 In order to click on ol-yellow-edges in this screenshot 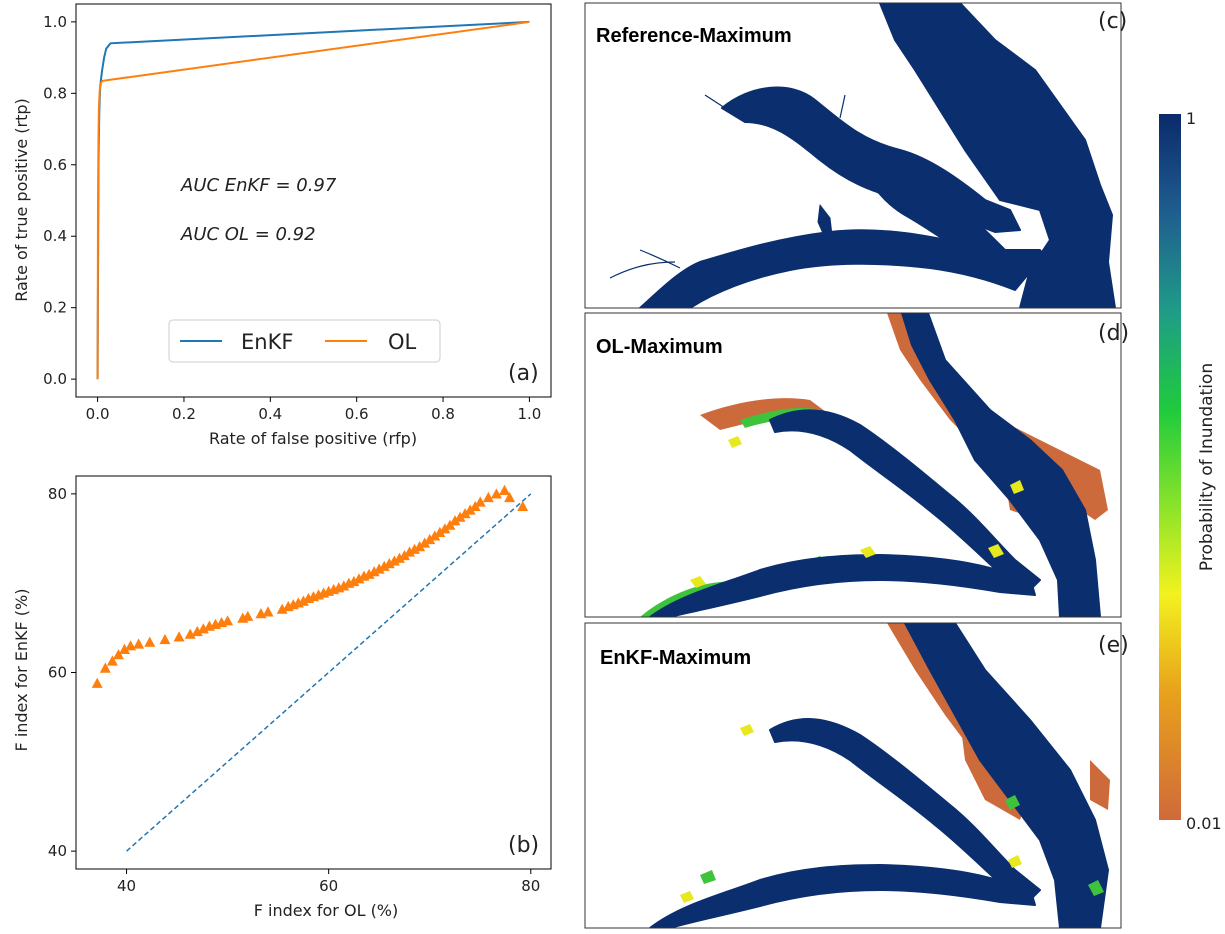, I will do `click(857, 512)`.